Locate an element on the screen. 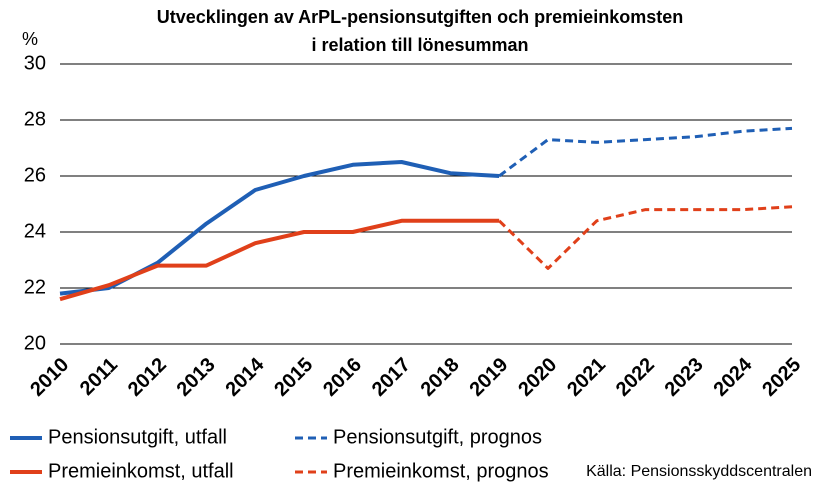 The height and width of the screenshot is (496, 822). x-tick-label: 2011 is located at coordinates (99, 377).